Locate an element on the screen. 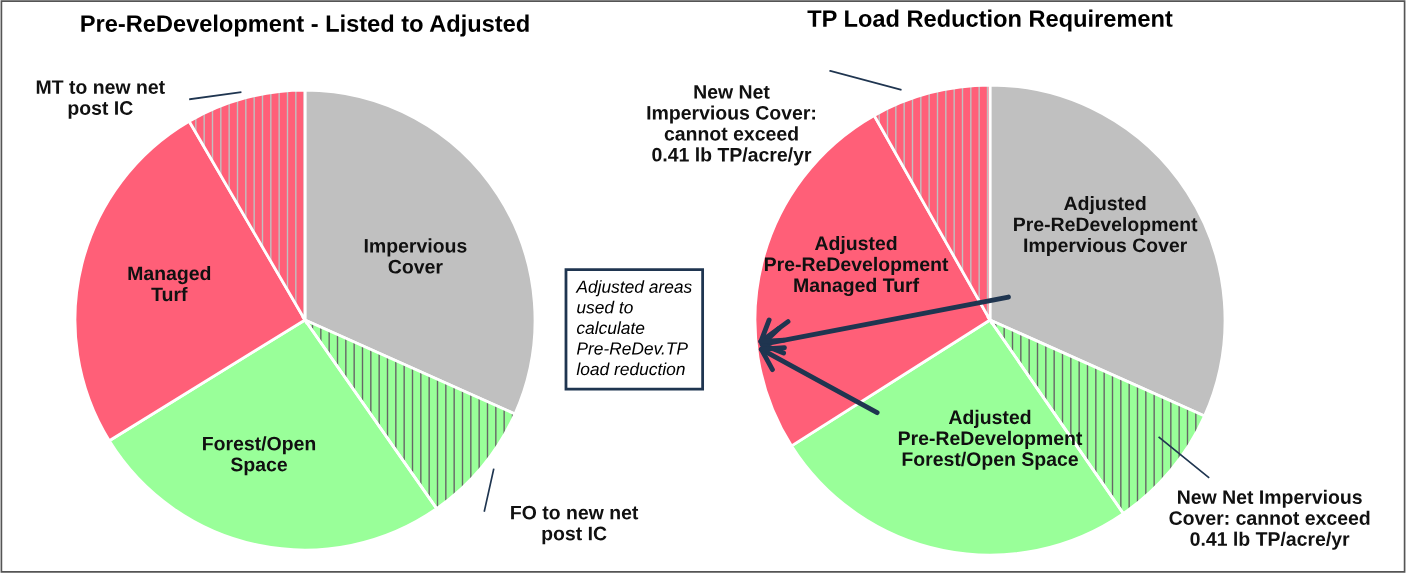 This screenshot has height=573, width=1406. text: Adjusted areas used to calculate Pre-ReDev.TP load reduction is located at coordinates (633, 328).